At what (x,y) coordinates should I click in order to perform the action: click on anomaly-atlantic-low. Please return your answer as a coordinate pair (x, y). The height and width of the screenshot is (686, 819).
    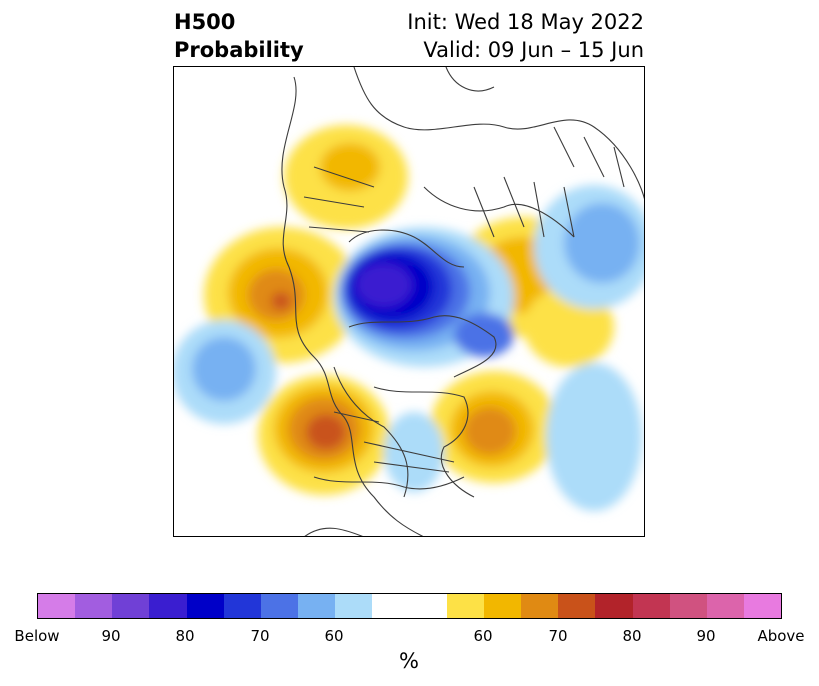
    Looking at the image, I should click on (594, 437).